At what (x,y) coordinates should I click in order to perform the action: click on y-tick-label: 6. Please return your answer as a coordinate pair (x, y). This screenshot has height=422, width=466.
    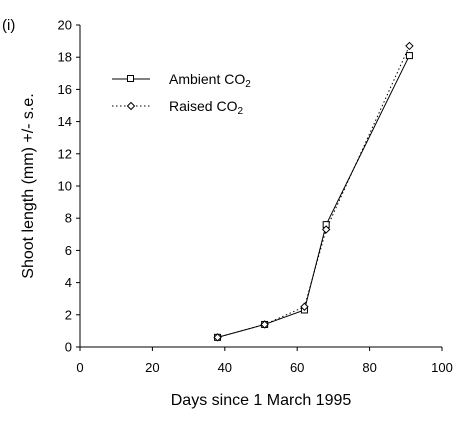
    Looking at the image, I should click on (68, 250).